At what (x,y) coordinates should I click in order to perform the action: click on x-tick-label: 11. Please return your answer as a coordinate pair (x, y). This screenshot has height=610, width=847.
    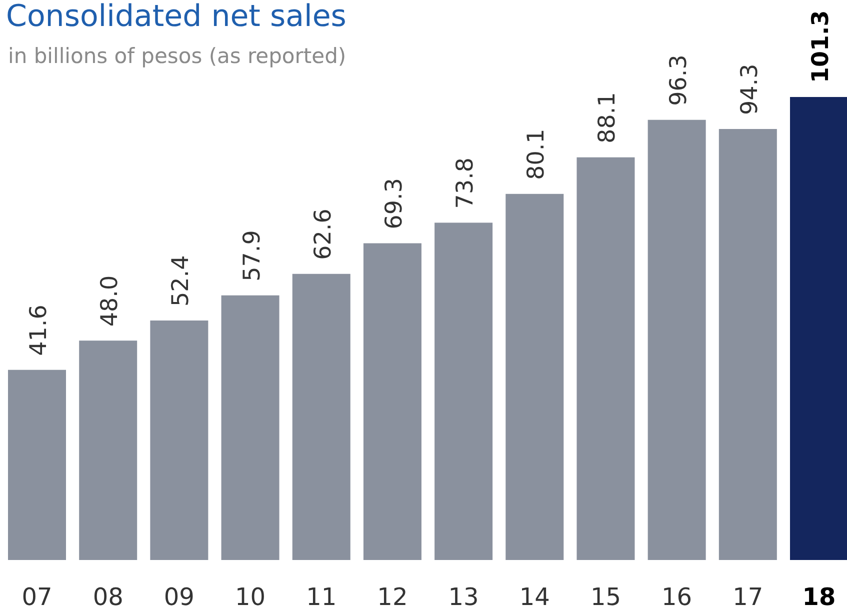
    Looking at the image, I should click on (321, 596).